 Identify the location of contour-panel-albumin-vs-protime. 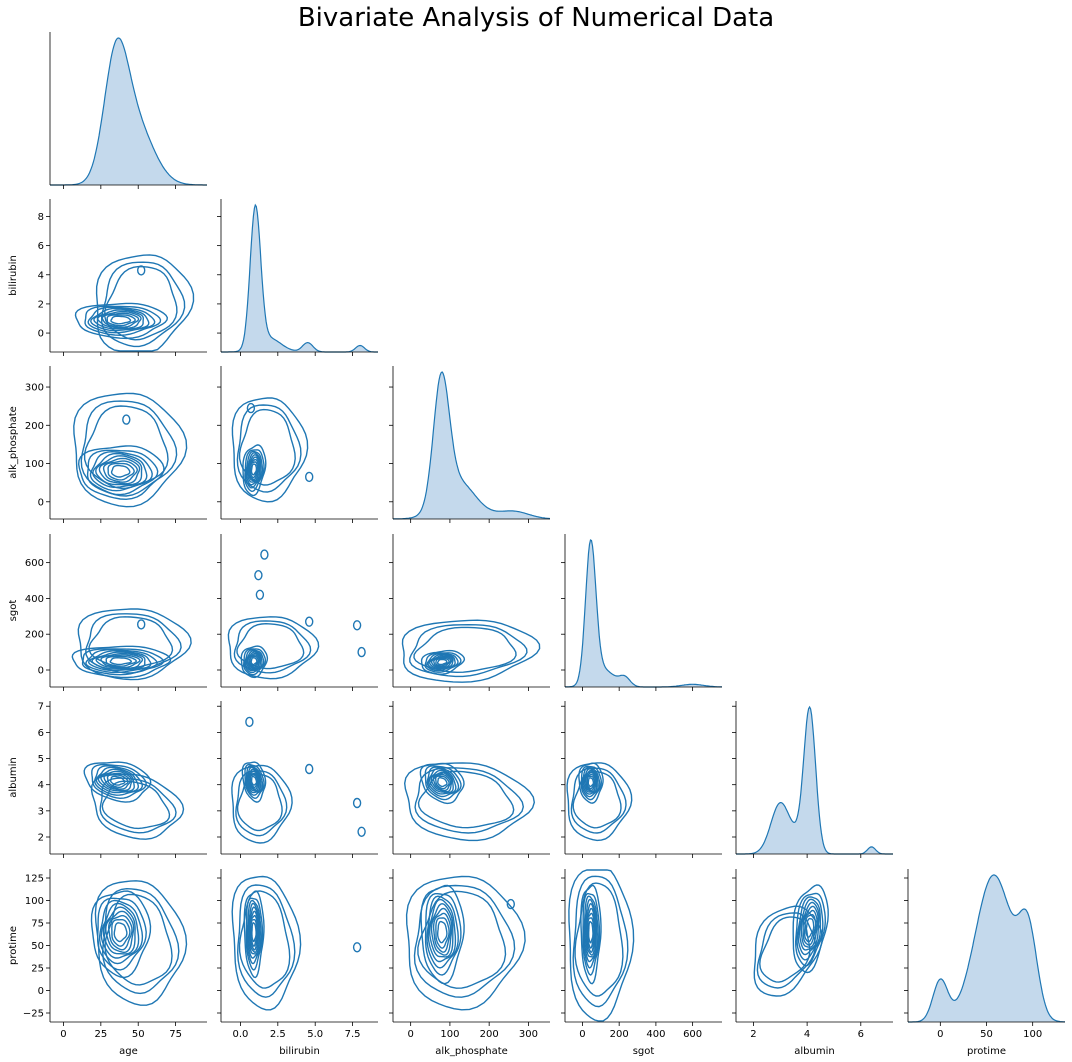
(791, 940).